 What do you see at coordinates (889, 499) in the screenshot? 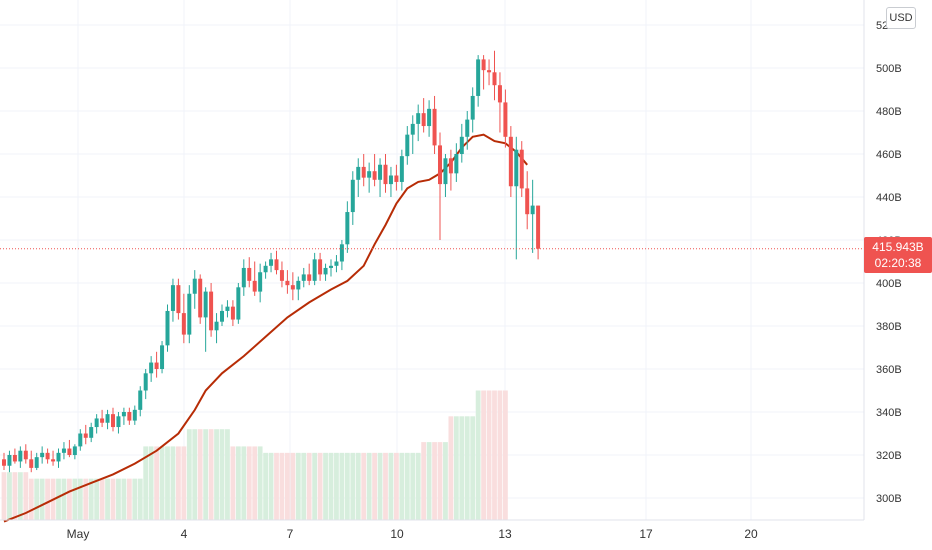
I see `y-tick-label: 300B` at bounding box center [889, 499].